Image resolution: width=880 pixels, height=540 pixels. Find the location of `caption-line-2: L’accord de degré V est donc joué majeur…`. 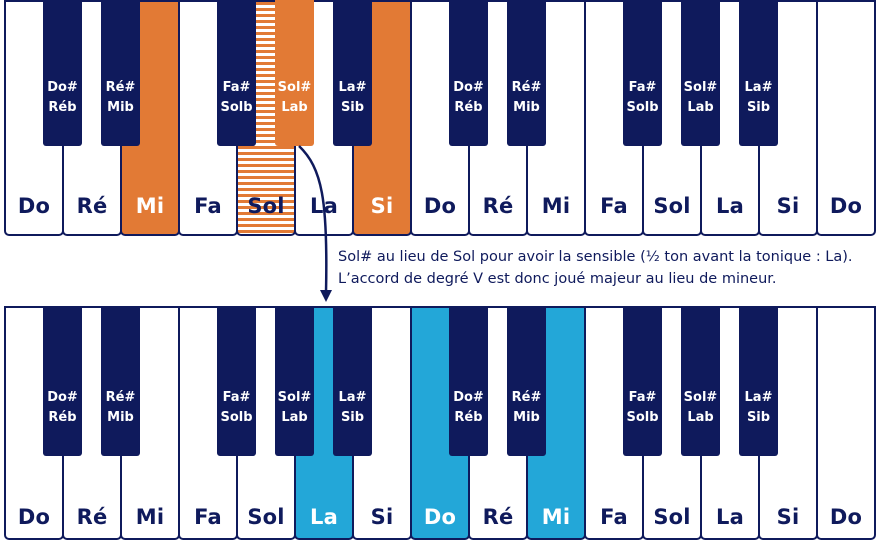

caption-line-2: L’accord de degré V est donc joué majeur… is located at coordinates (557, 279).